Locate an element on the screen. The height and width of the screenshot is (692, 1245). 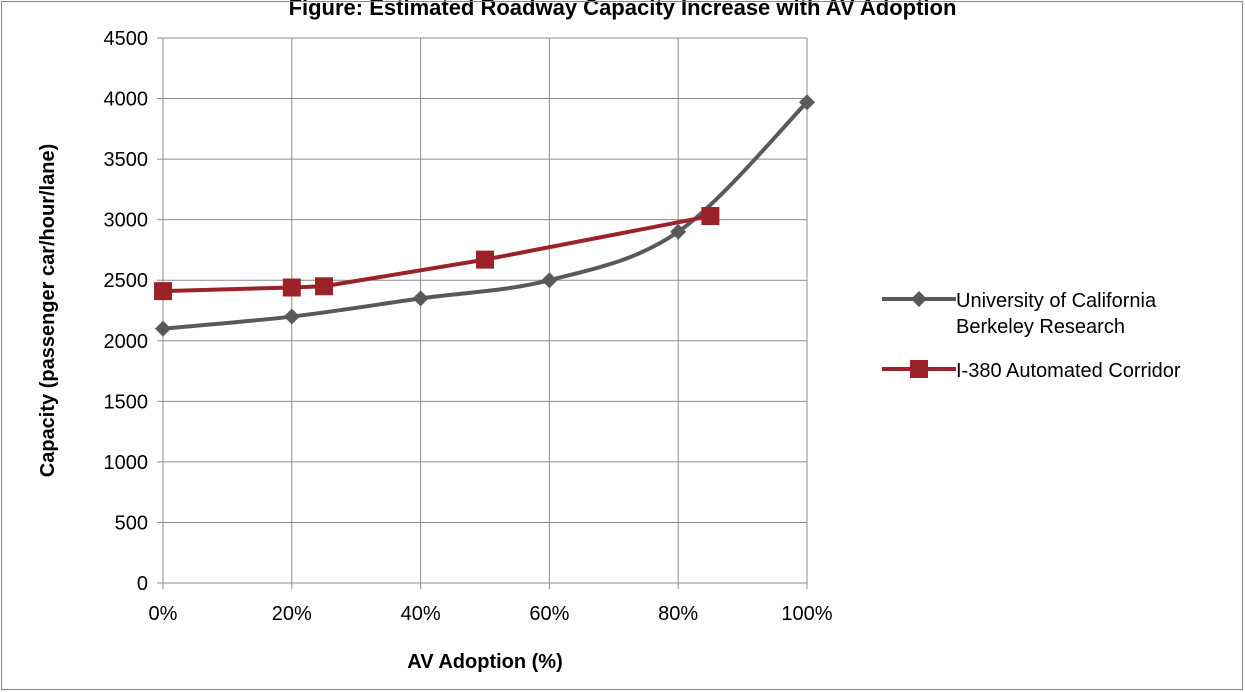
y-tick-label: 4500 is located at coordinates (126, 39).